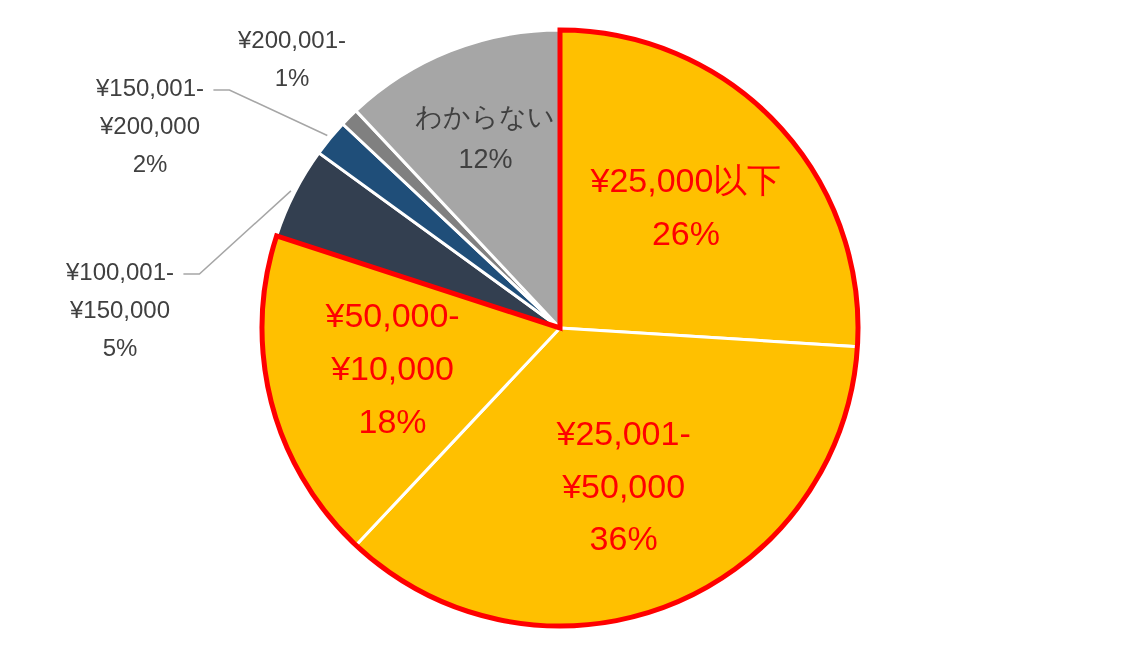 This screenshot has width=1124, height=651. Describe the element at coordinates (686, 233) in the screenshot. I see `data-label: 26%` at that location.